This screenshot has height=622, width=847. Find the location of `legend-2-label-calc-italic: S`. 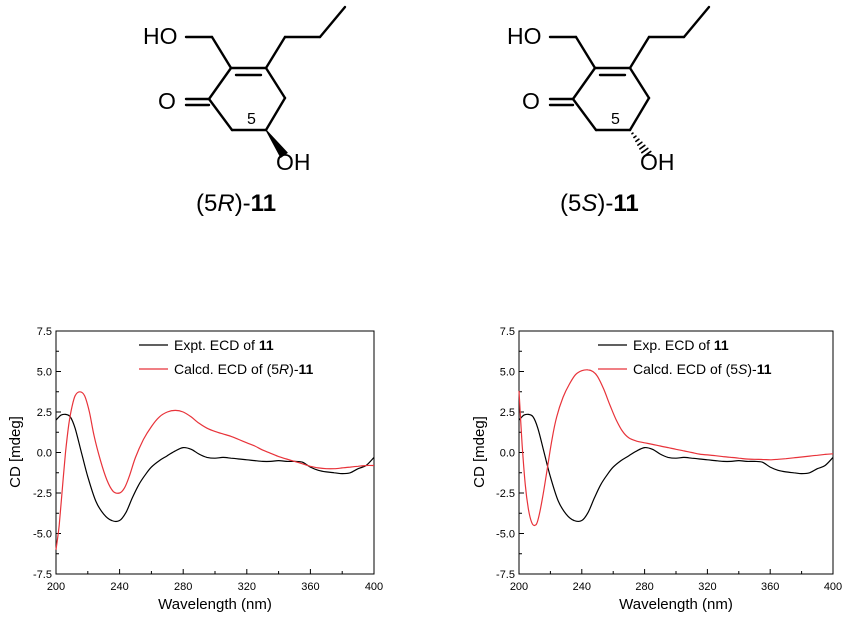

legend-2-label-calc-italic: S is located at coordinates (743, 369).